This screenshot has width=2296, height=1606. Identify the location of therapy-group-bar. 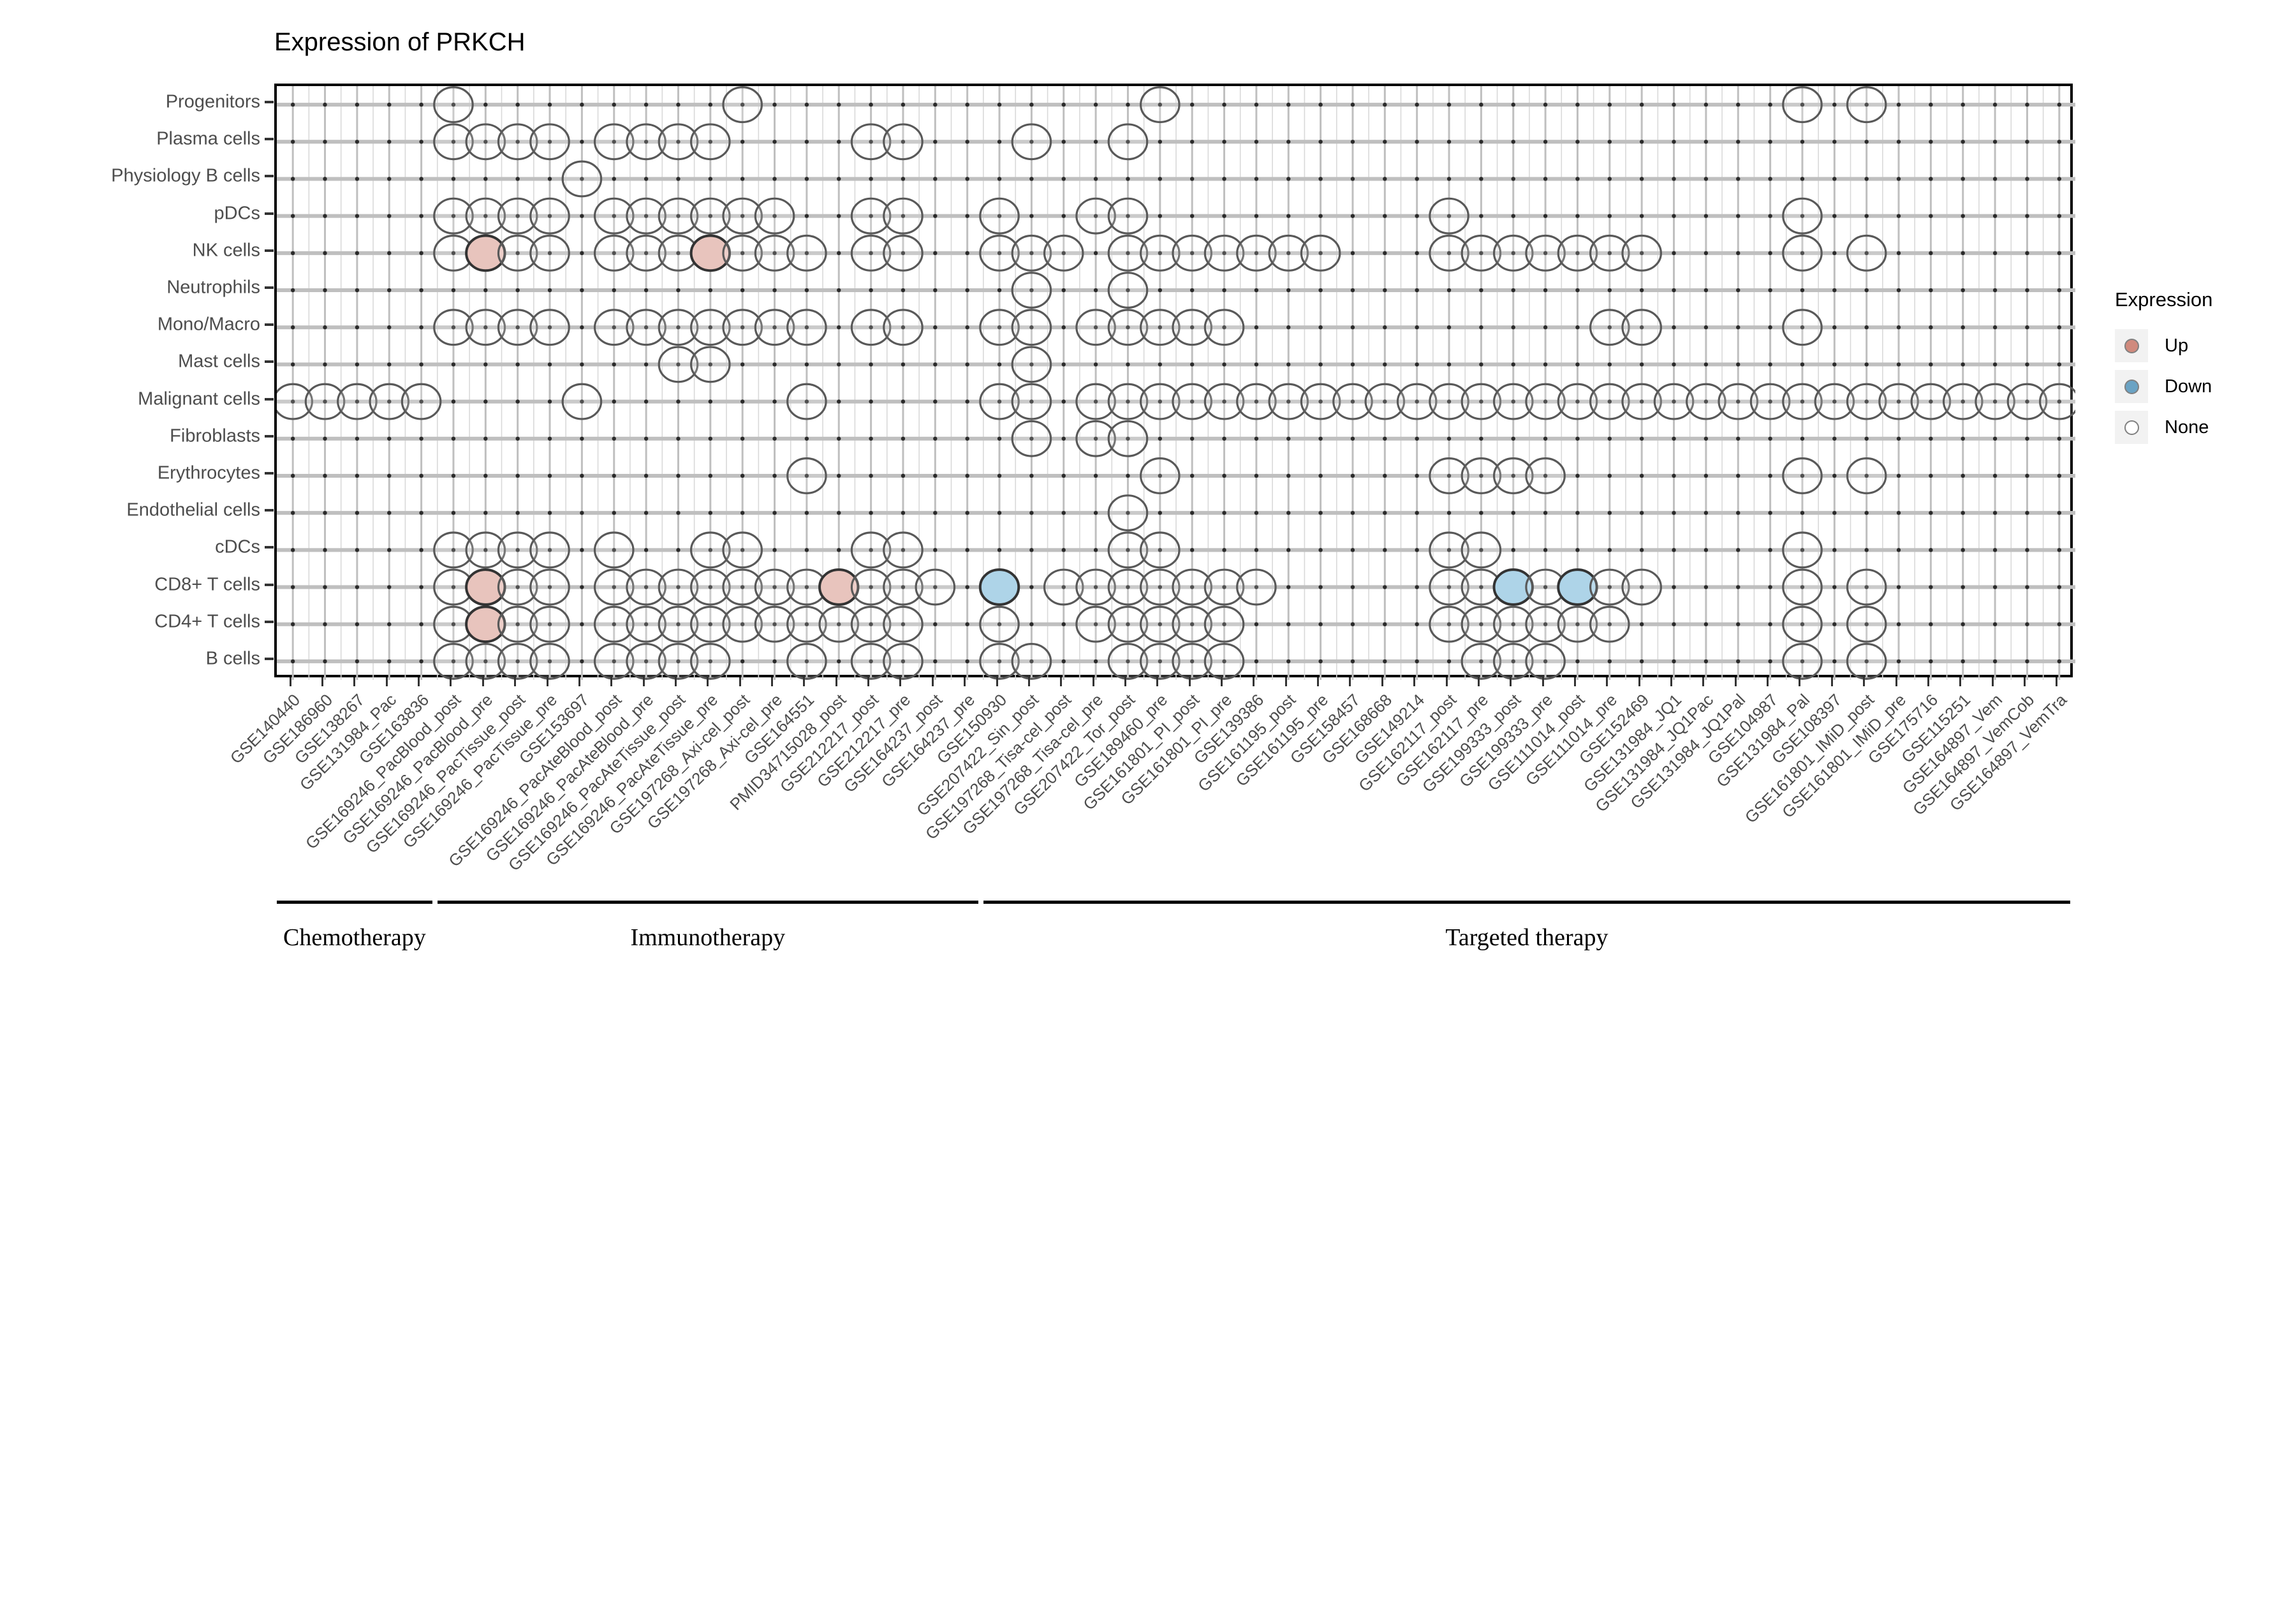
(354, 902).